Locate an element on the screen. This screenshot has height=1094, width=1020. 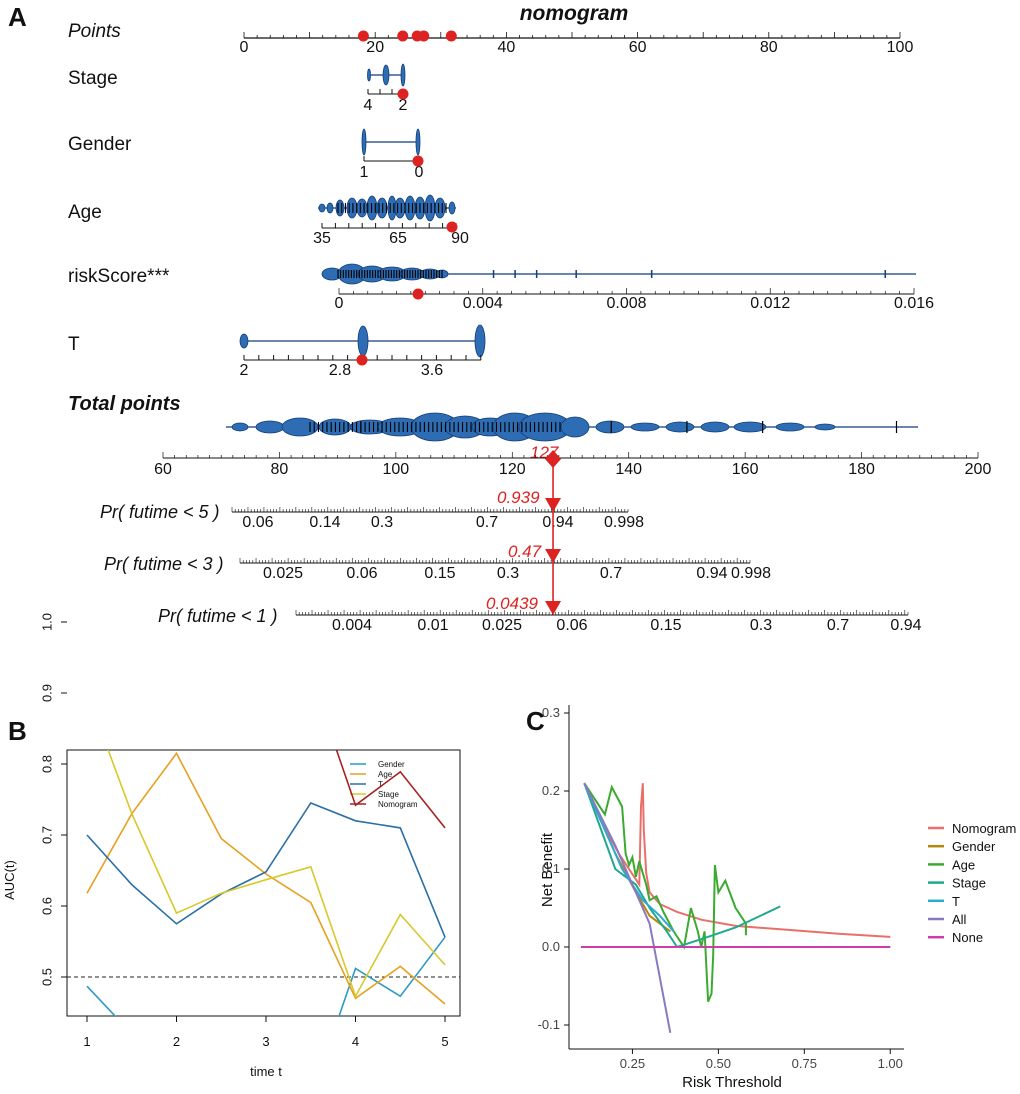
age-marker is located at coordinates (452, 227).